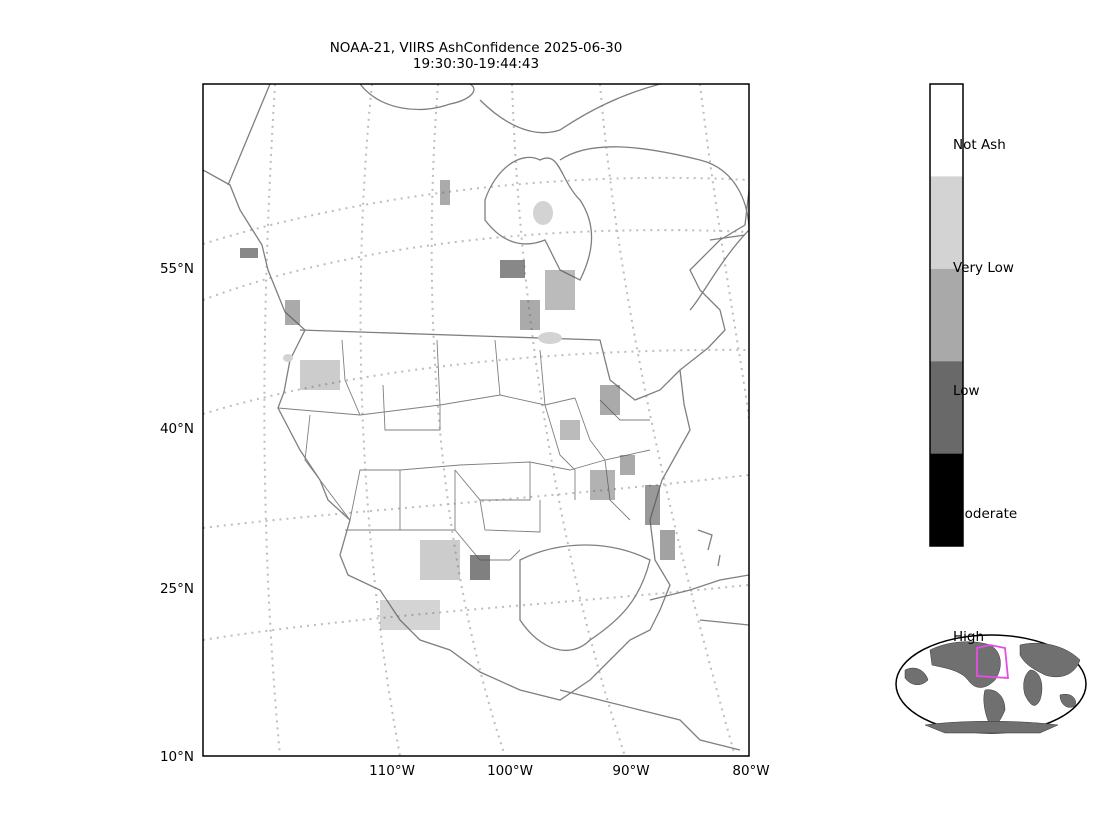  I want to click on lat-label-10n: 10°N, so click(176, 757).